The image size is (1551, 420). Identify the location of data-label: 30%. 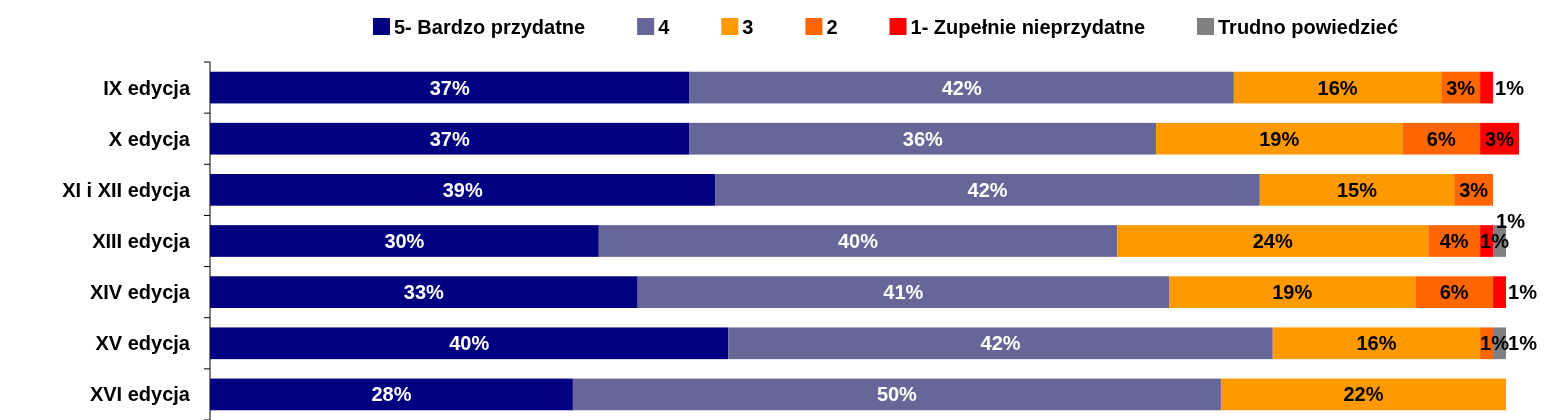
(404, 241).